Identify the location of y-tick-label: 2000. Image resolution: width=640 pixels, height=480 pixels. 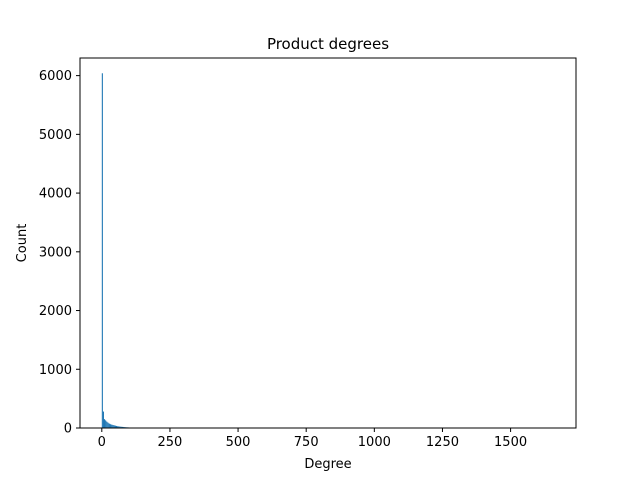
(55, 311).